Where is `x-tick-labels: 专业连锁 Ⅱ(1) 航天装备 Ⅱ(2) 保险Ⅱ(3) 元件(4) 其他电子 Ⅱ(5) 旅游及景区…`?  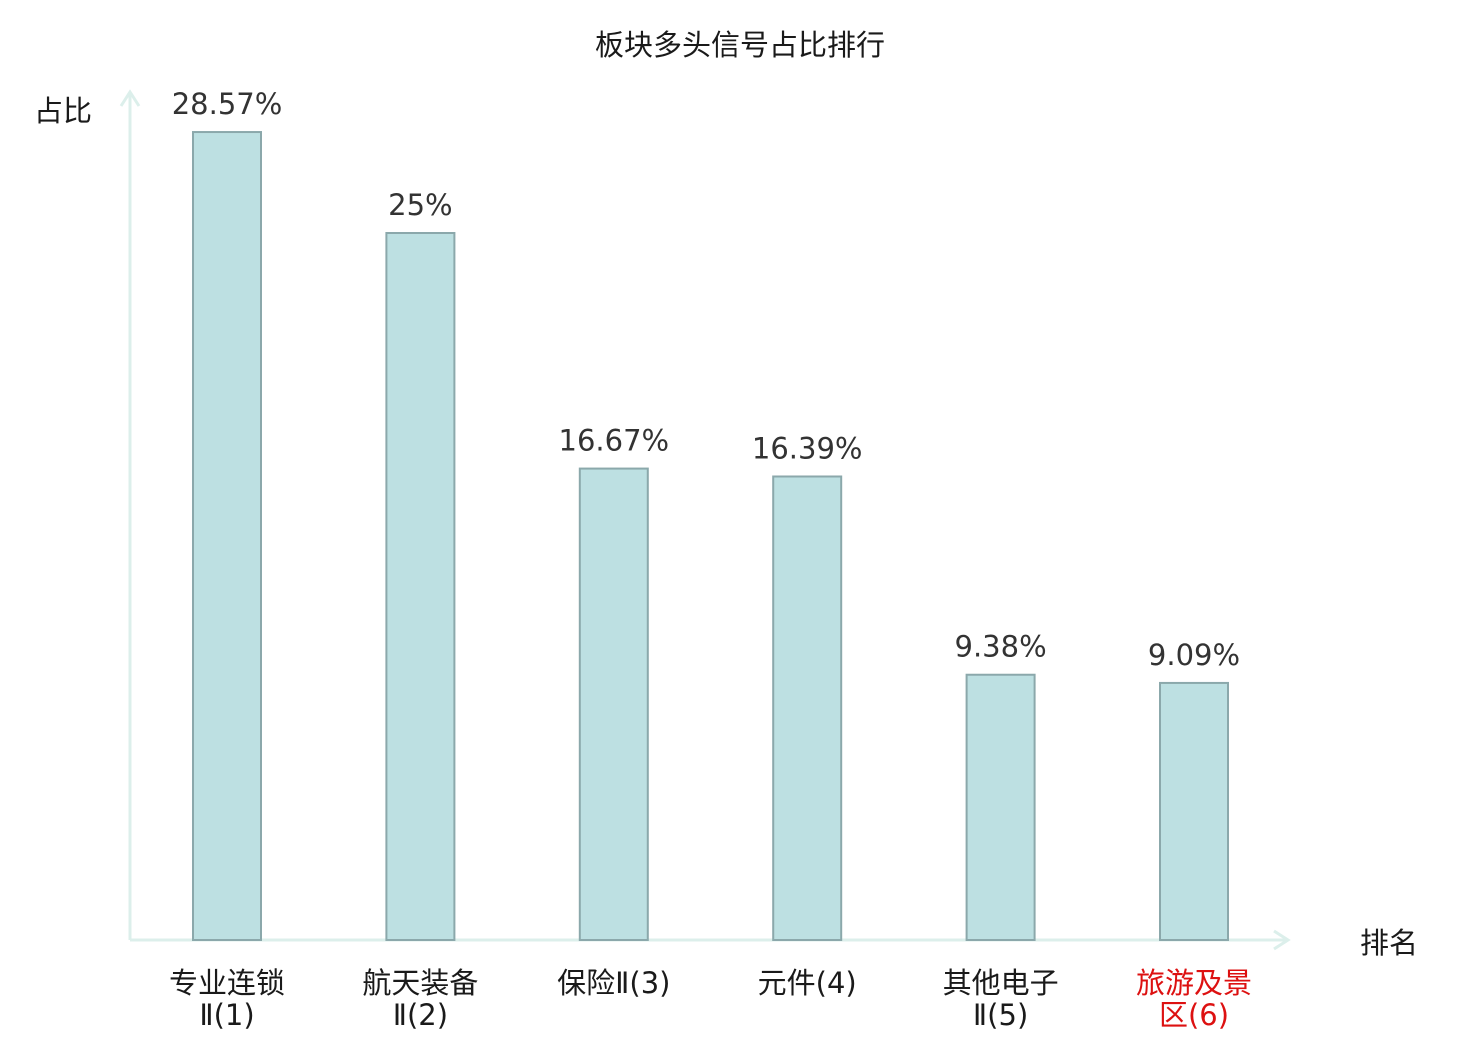 x-tick-labels: 专业连锁 Ⅱ(1) 航天装备 Ⅱ(2) 保险Ⅱ(3) 元件(4) 其他电子 Ⅱ(5) 旅游及景区… is located at coordinates (710, 999).